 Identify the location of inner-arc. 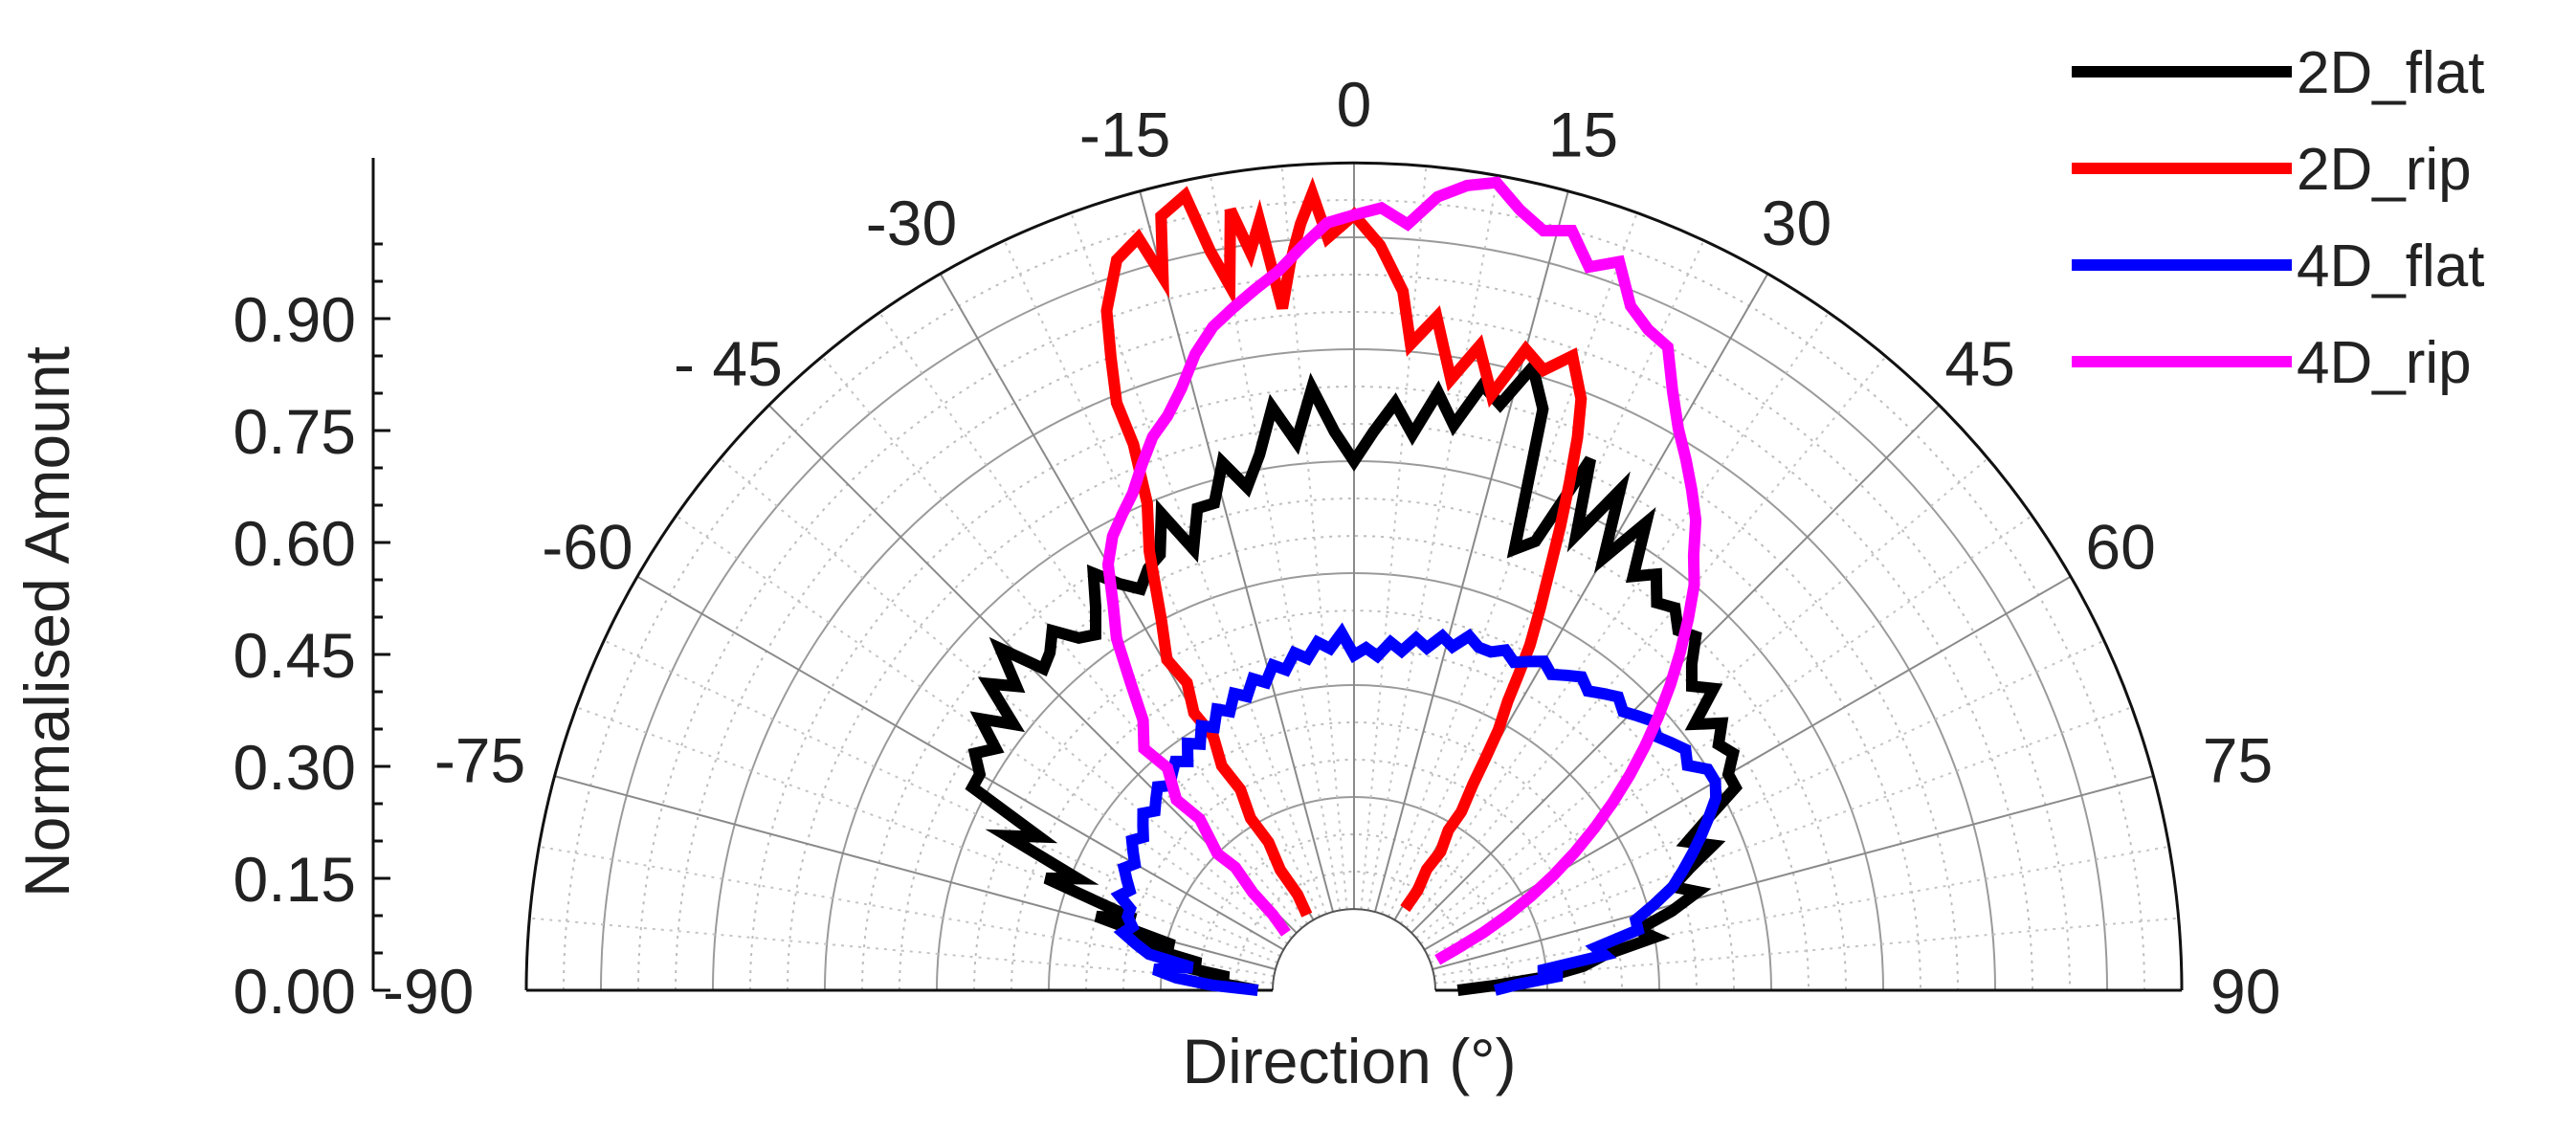
(1354, 949).